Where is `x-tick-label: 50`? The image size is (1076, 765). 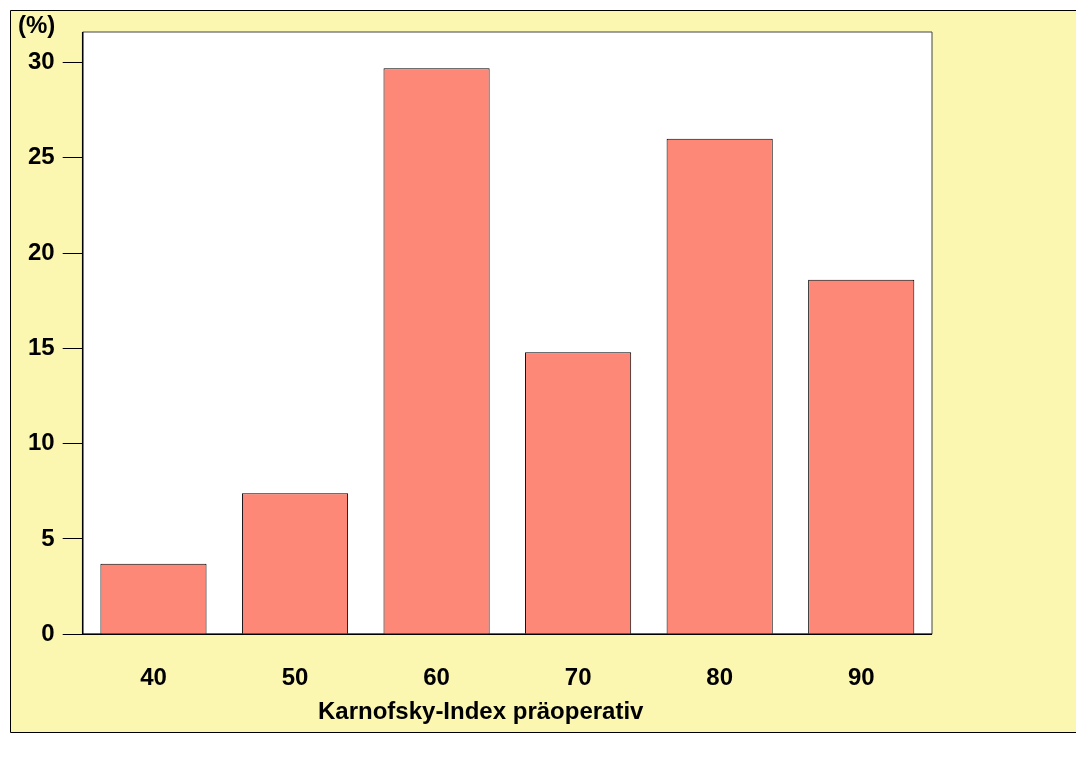 x-tick-label: 50 is located at coordinates (295, 677).